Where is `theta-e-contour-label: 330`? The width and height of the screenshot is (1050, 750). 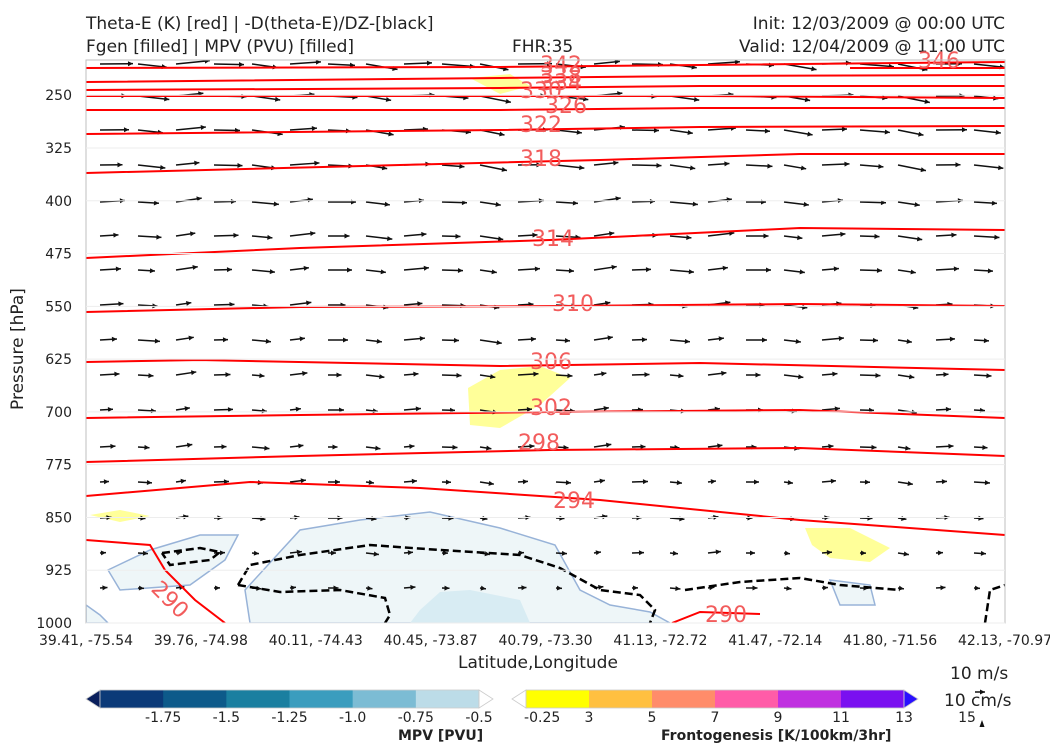 theta-e-contour-label: 330 is located at coordinates (541, 91).